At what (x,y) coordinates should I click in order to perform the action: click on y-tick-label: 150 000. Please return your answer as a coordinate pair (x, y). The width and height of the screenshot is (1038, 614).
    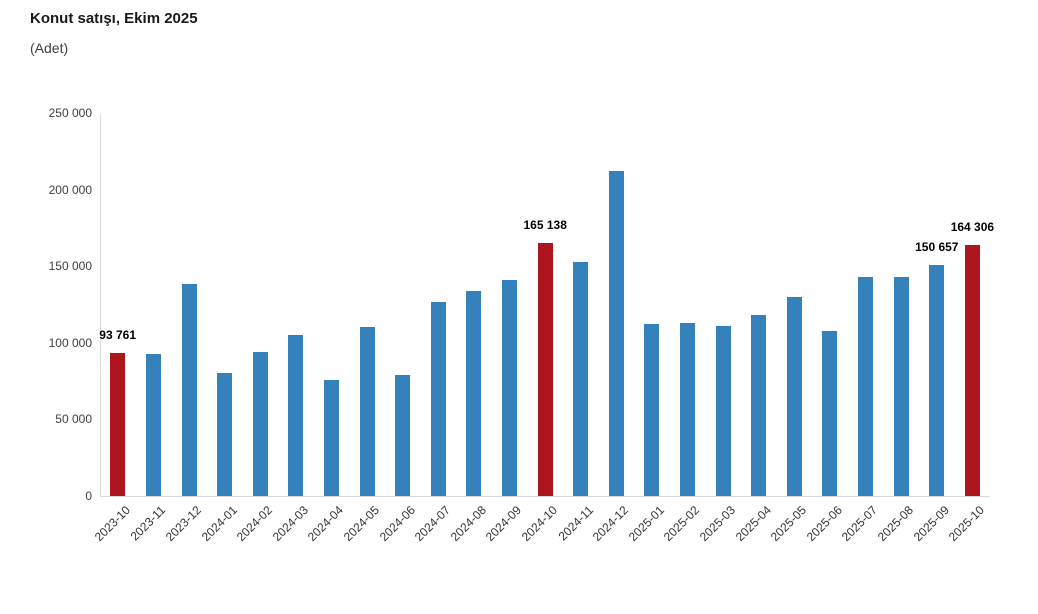
    Looking at the image, I should click on (70, 266).